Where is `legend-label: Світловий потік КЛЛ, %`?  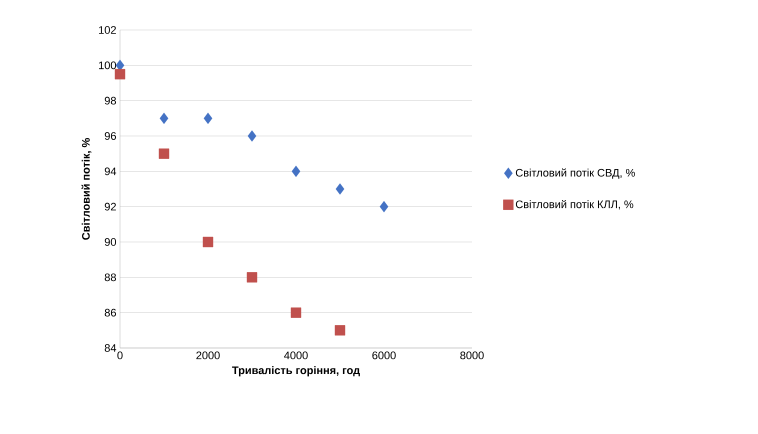
legend-label: Світловий потік КЛЛ, % is located at coordinates (575, 205).